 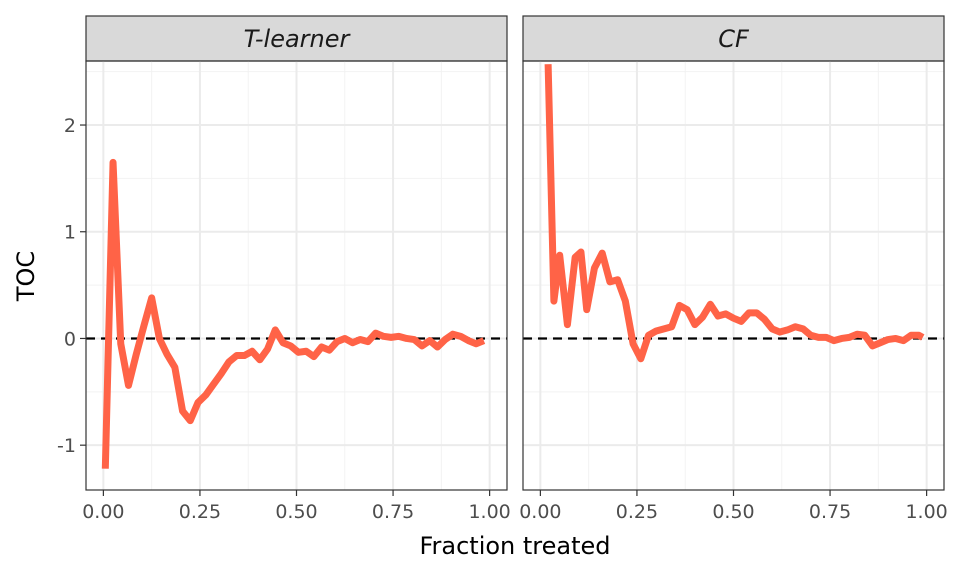 I want to click on y-tick-label: 0, so click(x=70, y=339).